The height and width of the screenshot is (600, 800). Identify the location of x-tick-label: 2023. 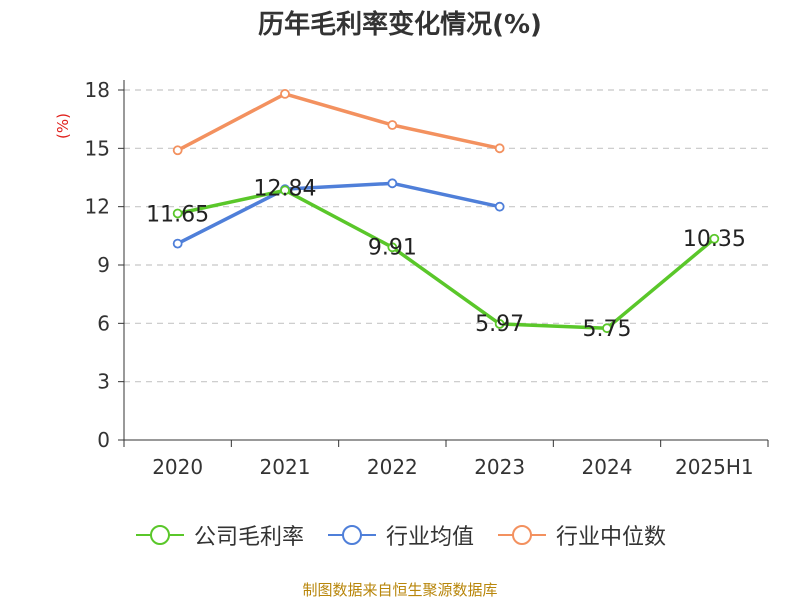
(499, 467).